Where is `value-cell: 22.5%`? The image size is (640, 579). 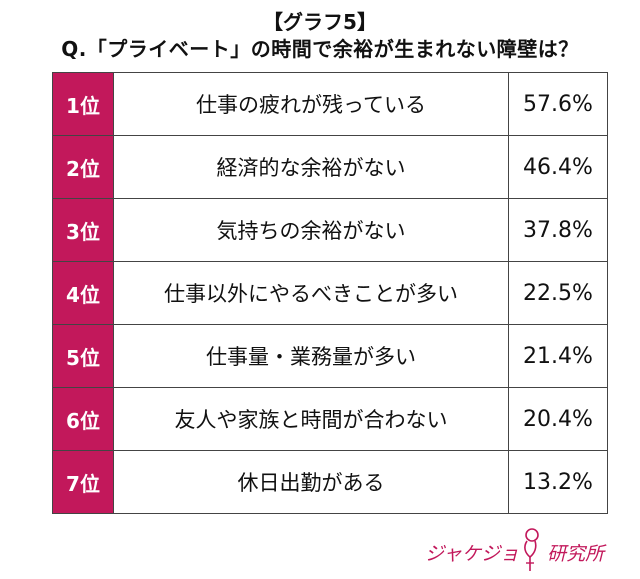
value-cell: 22.5% is located at coordinates (557, 293).